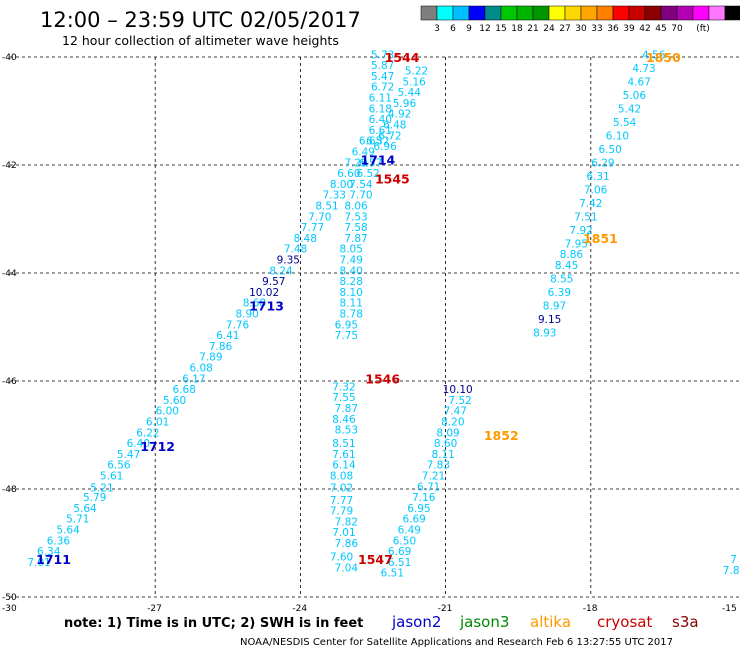 The width and height of the screenshot is (740, 650). What do you see at coordinates (394, 126) in the screenshot?
I see `wave-height-value: 6.48` at bounding box center [394, 126].